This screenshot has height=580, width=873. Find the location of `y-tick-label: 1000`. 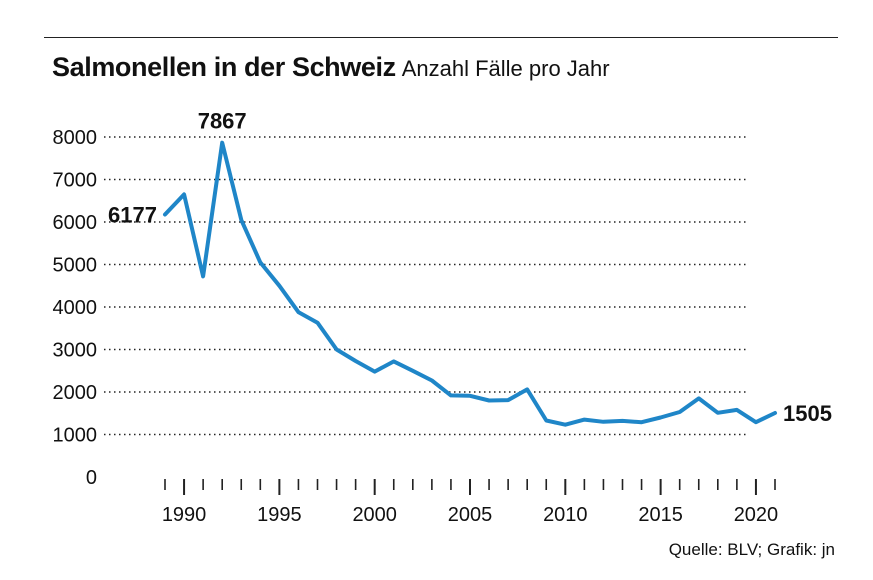

y-tick-label: 1000 is located at coordinates (75, 436).